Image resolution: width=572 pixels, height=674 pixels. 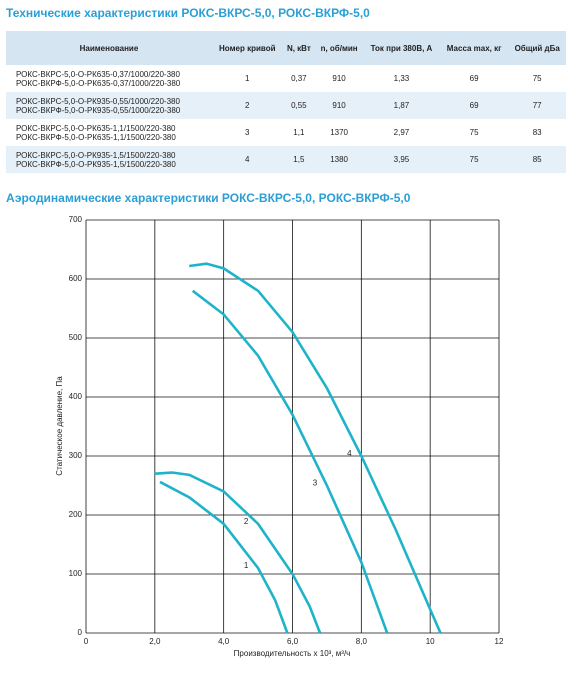 I want to click on model-name: РОКС-ВКРФ-5,0-О-РК635-0,37/1000/220-380, so click(x=98, y=83).